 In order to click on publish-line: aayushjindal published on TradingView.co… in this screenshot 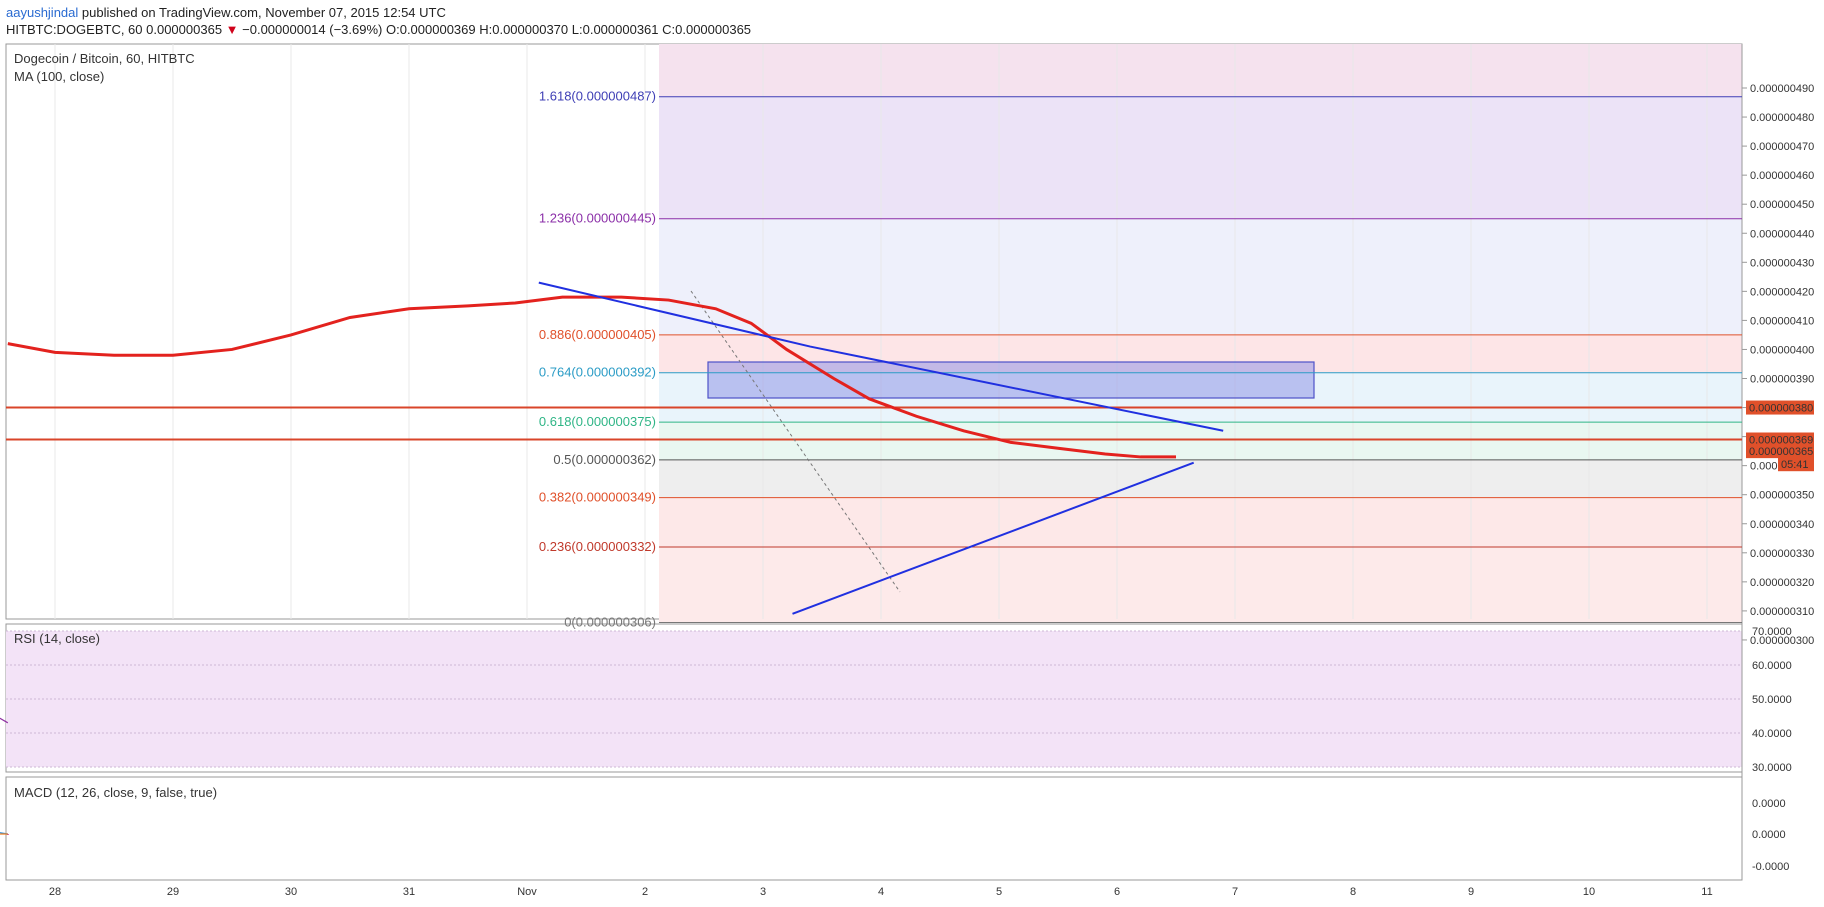, I will do `click(226, 12)`.